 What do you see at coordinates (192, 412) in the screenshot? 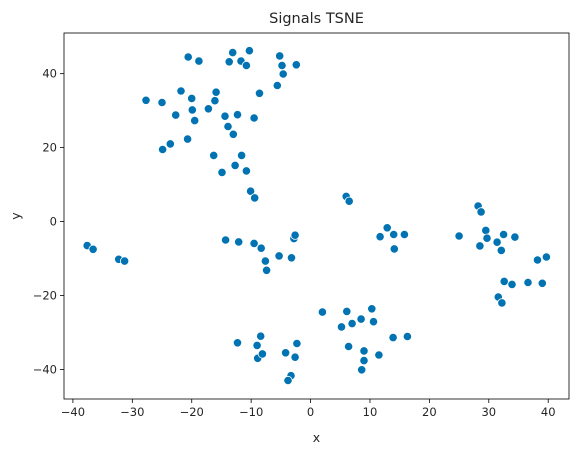
I see `x-tick-label: −20` at bounding box center [192, 412].